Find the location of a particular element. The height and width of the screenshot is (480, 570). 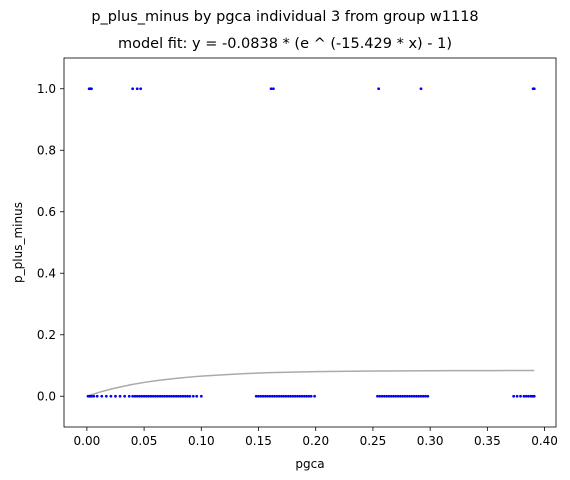

y-tick-label: 0.6 is located at coordinates (46, 212).